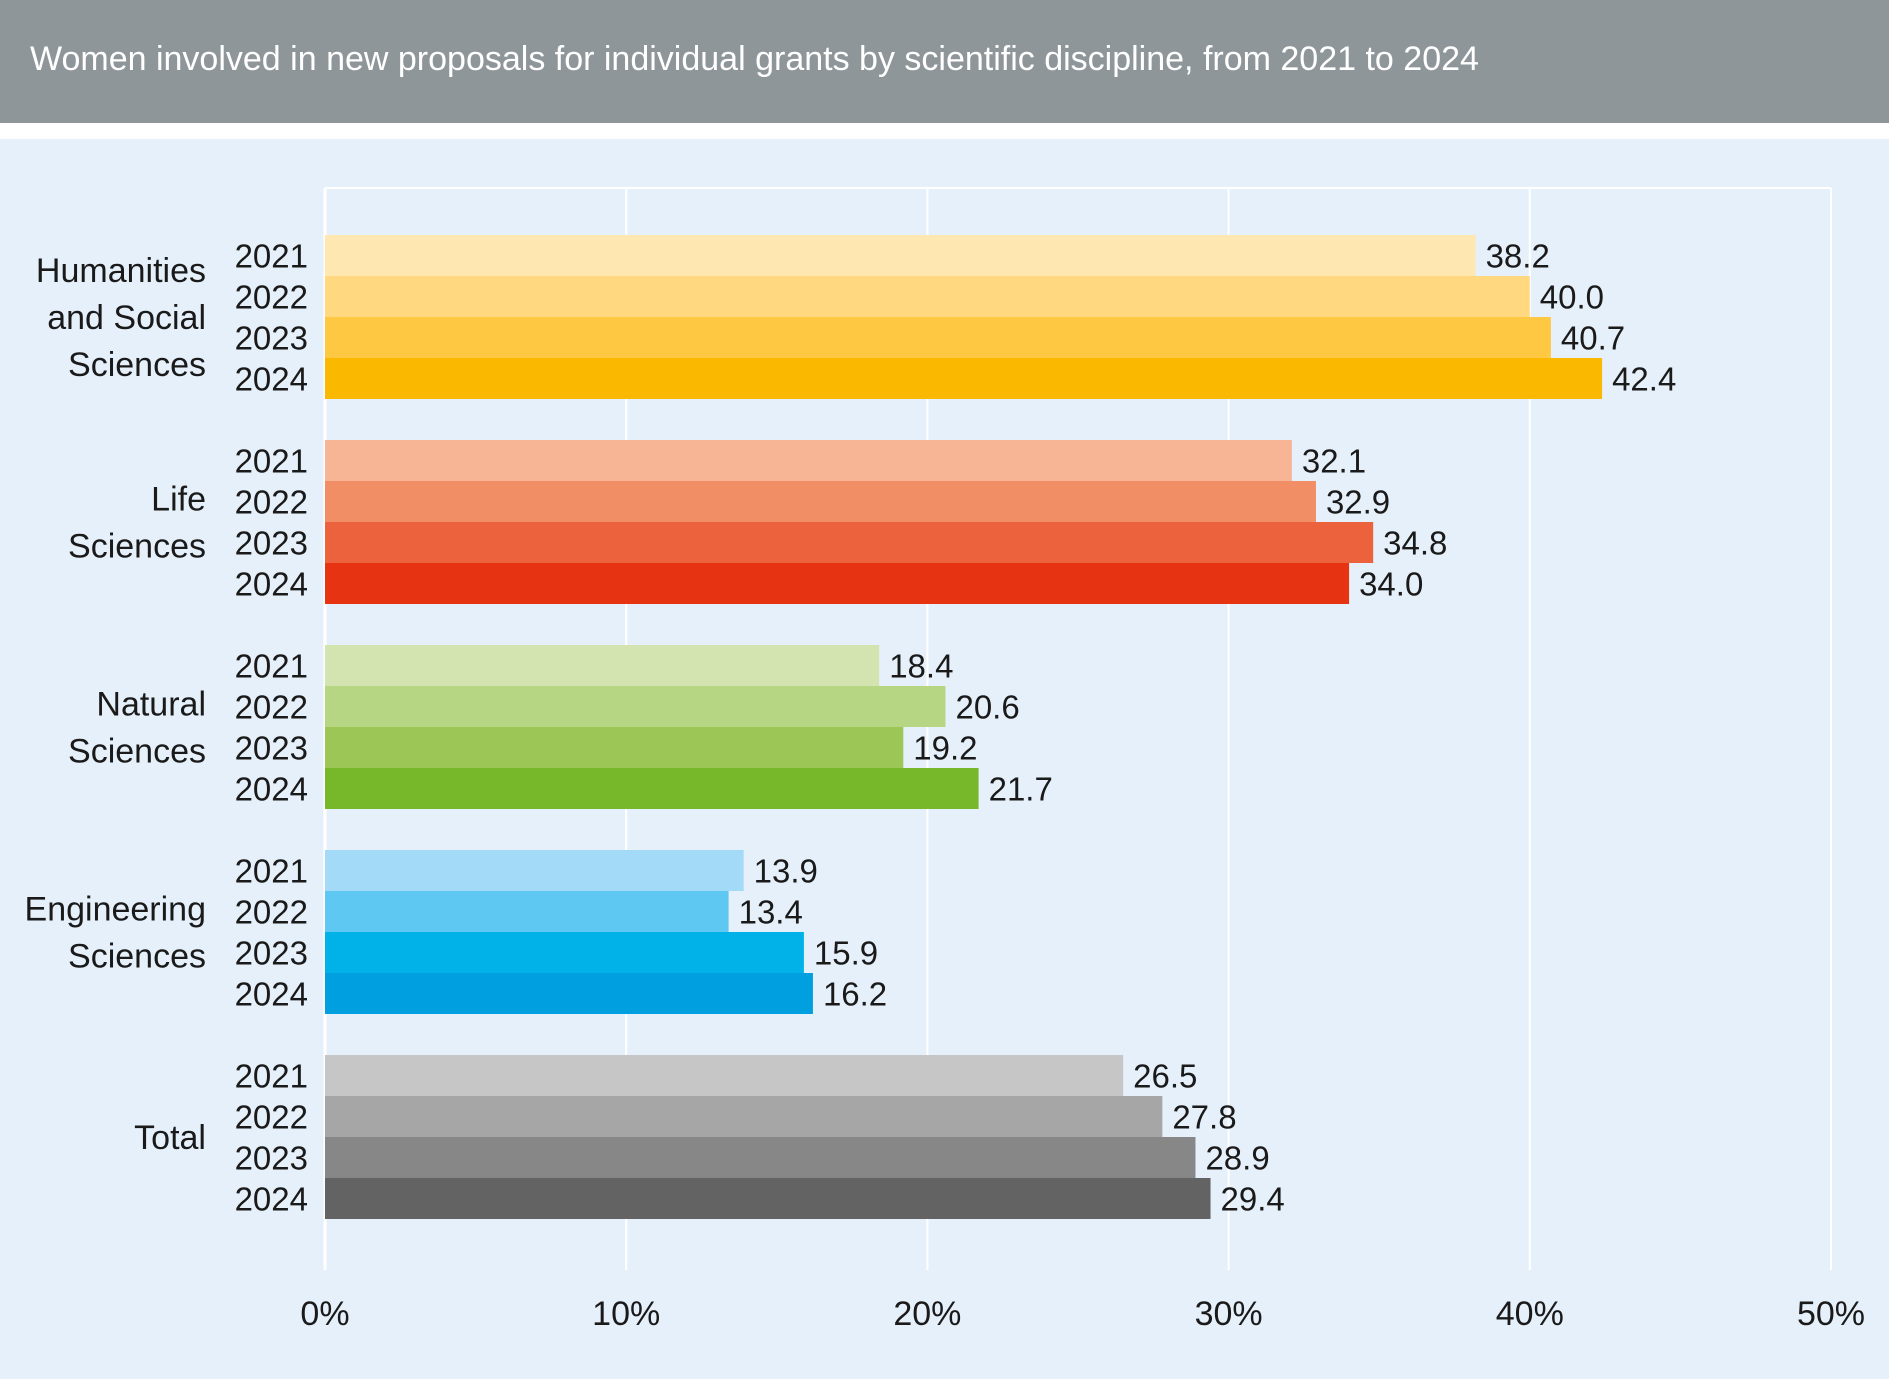 This screenshot has height=1379, width=1889. What do you see at coordinates (921, 666) in the screenshot?
I see `value-label: 18.4` at bounding box center [921, 666].